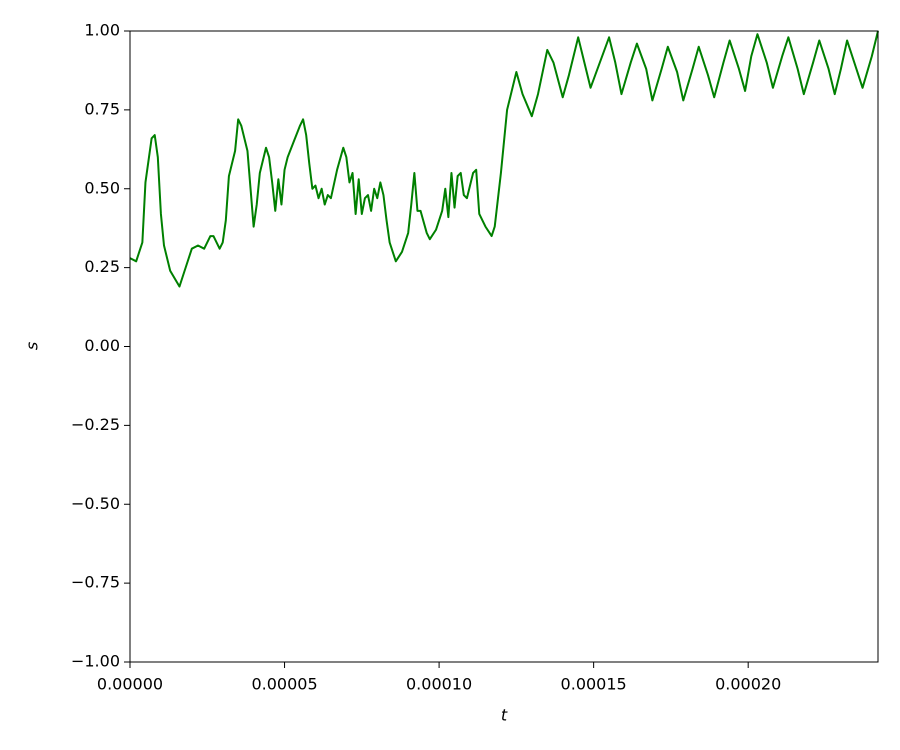 This screenshot has width=900, height=750. What do you see at coordinates (95, 424) in the screenshot?
I see `y-tick-label: −0.25` at bounding box center [95, 424].